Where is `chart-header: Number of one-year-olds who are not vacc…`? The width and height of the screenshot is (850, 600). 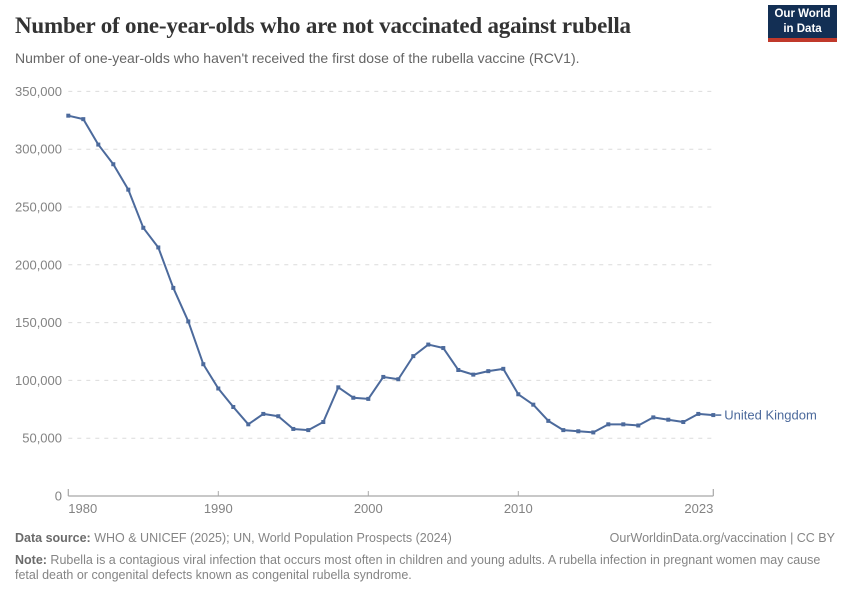 chart-header: Number of one-year-olds who are not vacc… is located at coordinates (425, 39).